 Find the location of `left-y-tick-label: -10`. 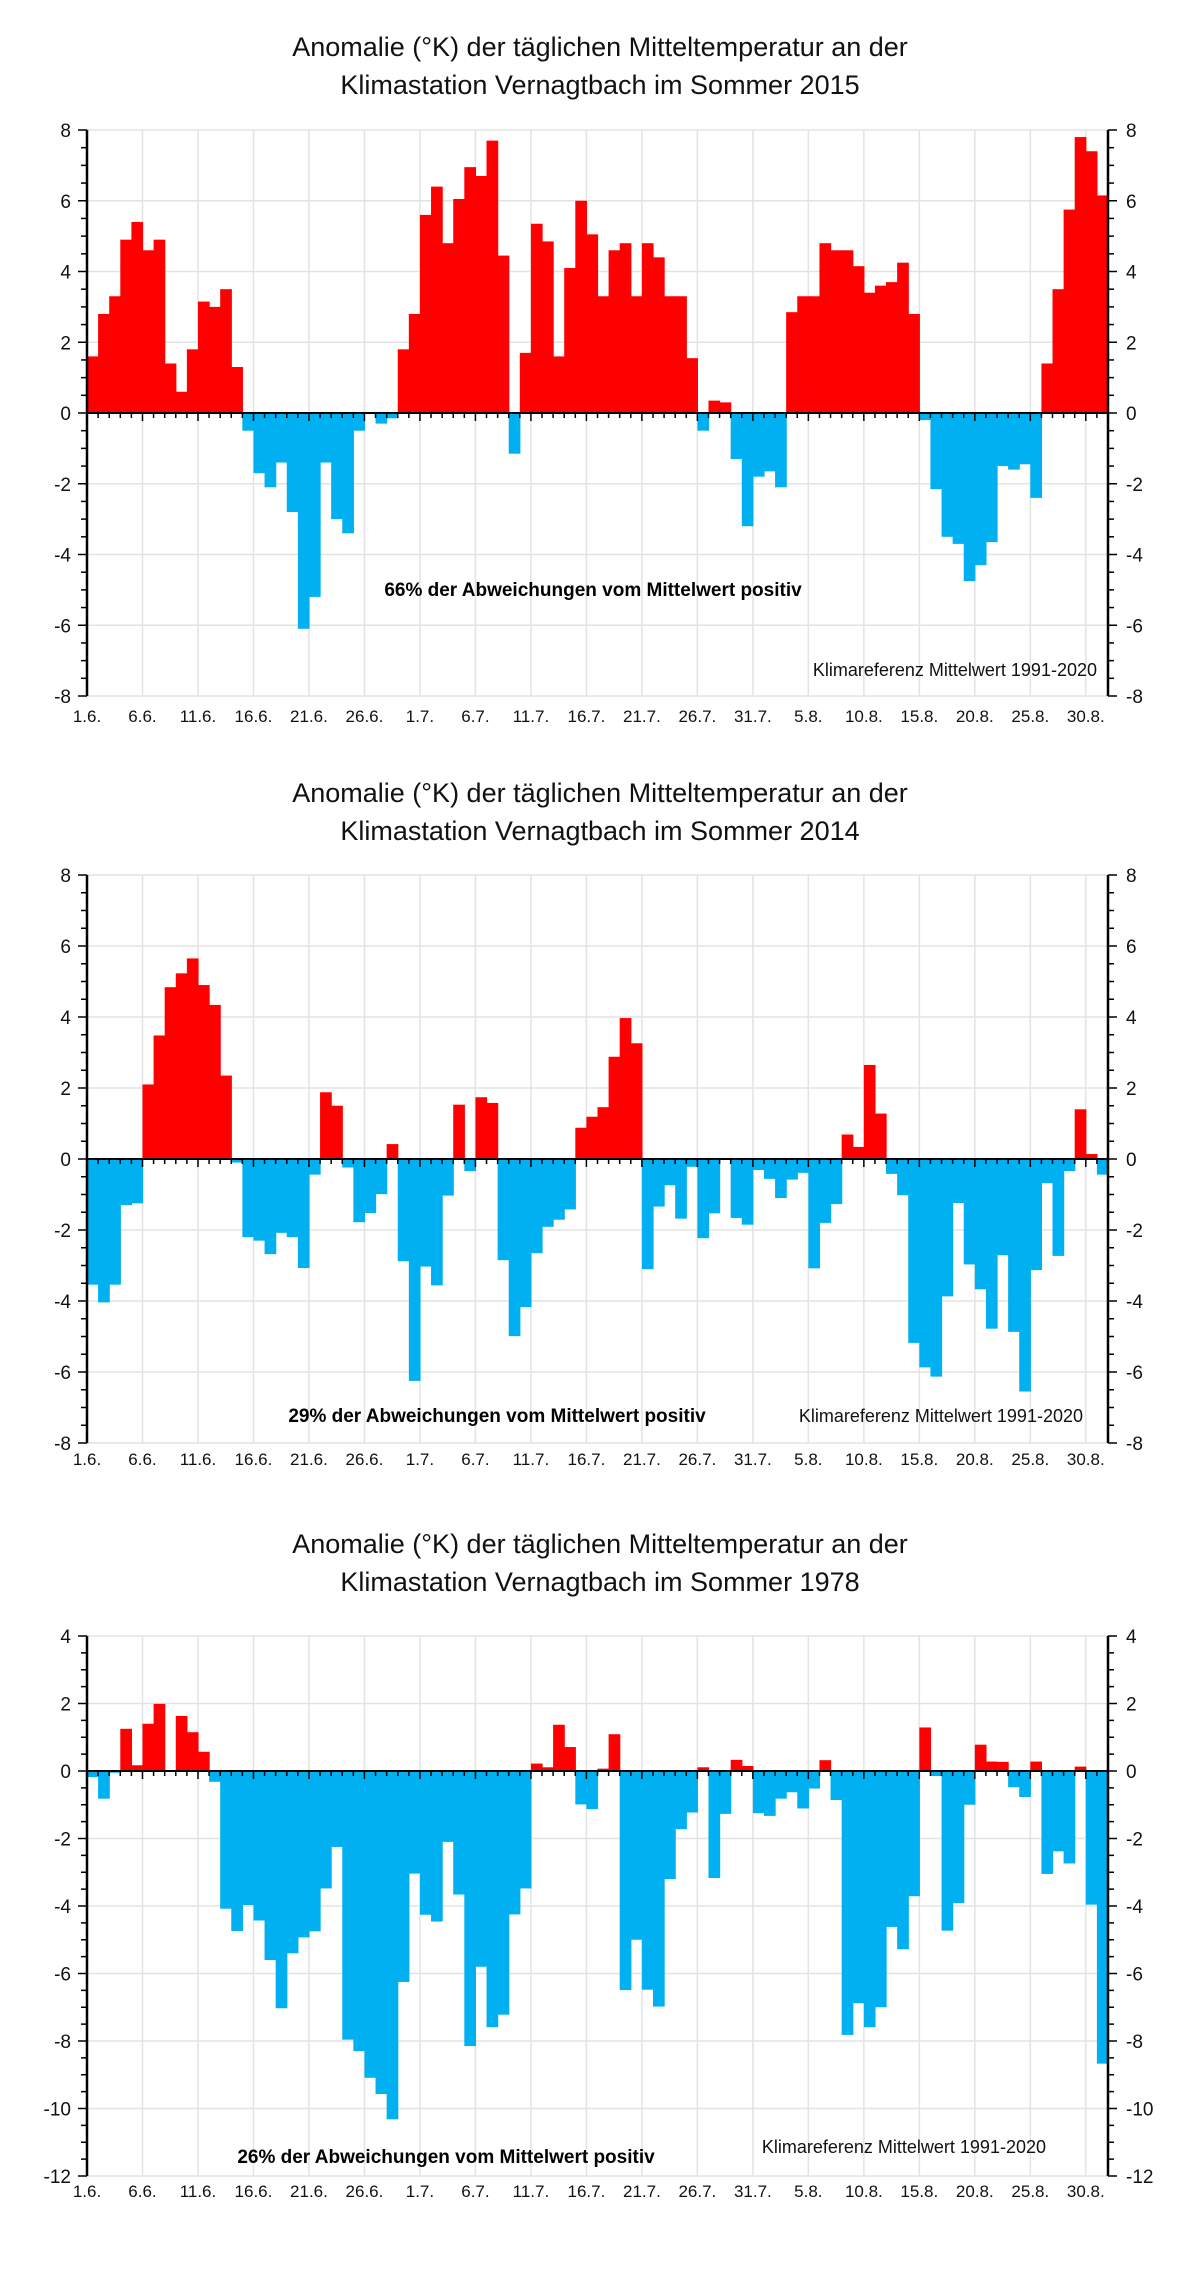

left-y-tick-label: -10 is located at coordinates (57, 2110).